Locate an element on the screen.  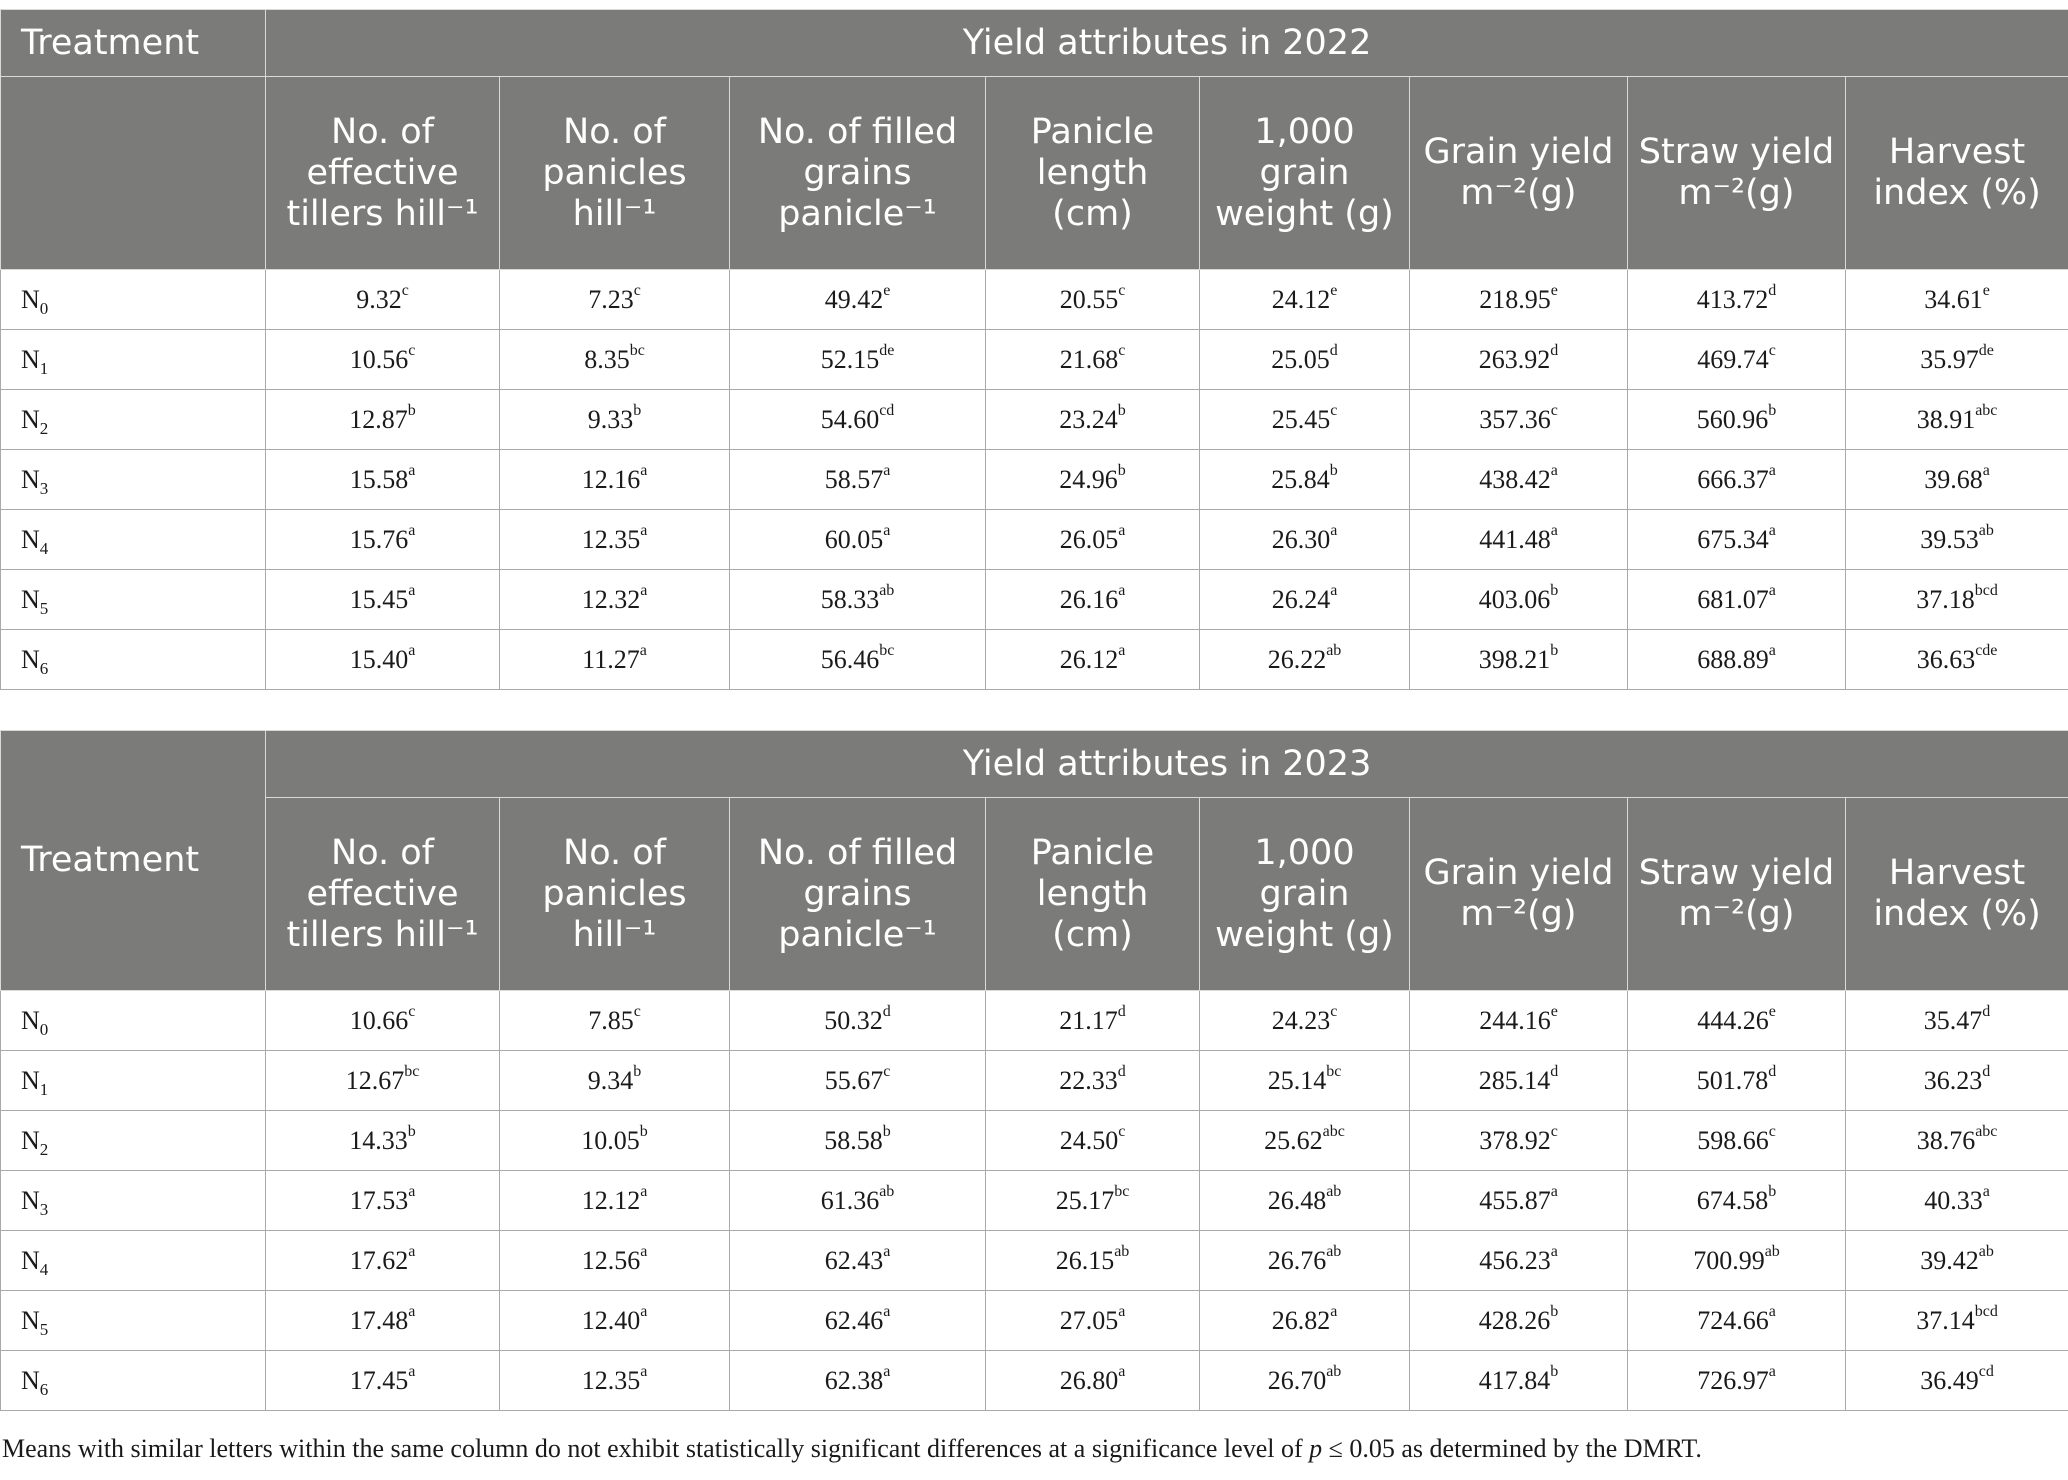
value-cell: 14.33b is located at coordinates (382, 1140).